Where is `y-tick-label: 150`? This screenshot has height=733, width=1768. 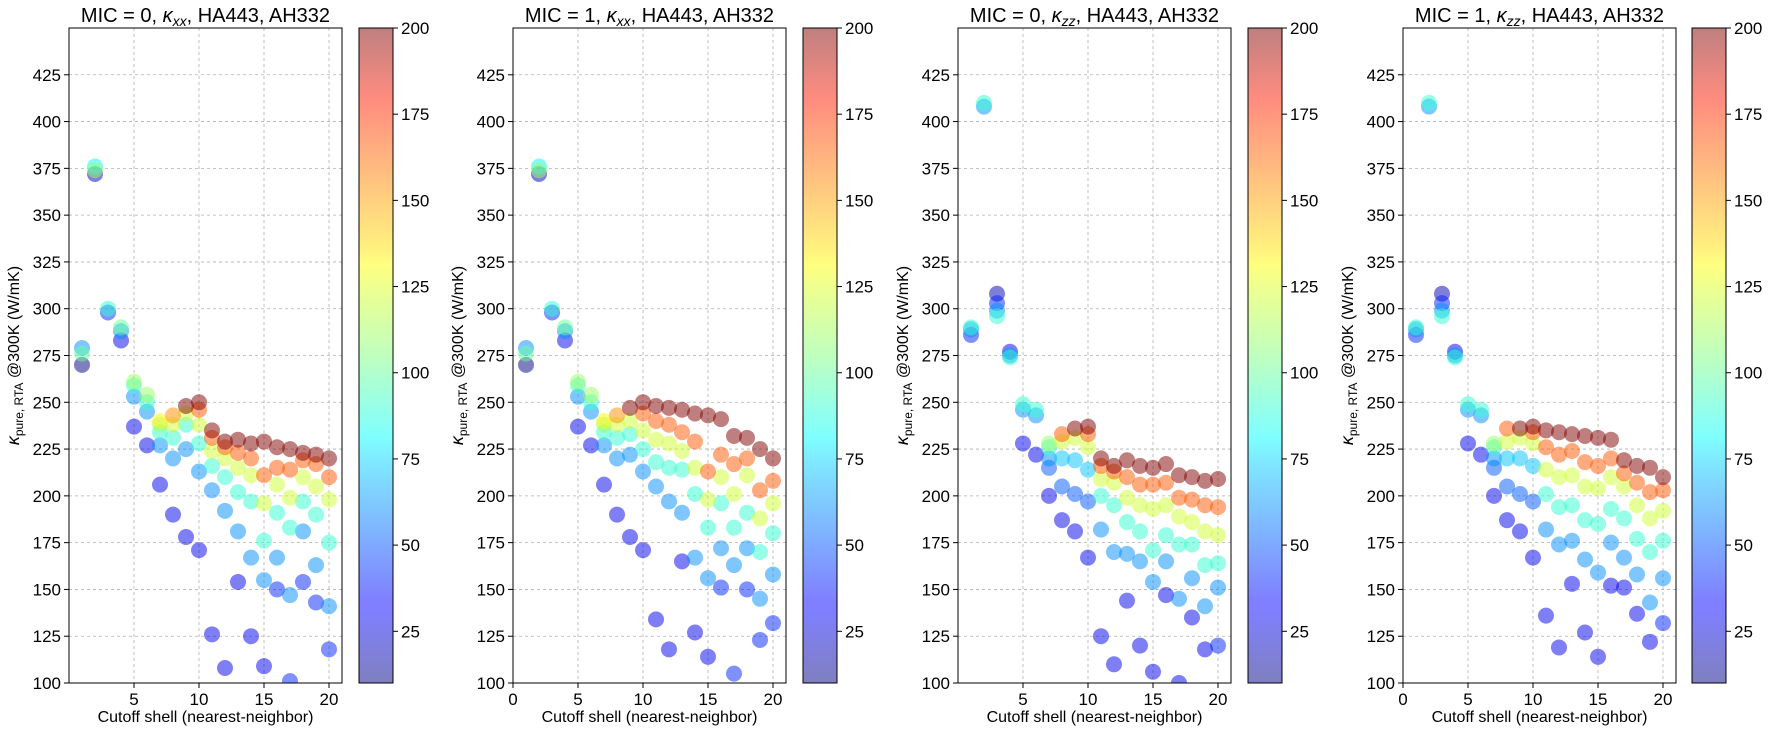
y-tick-label: 150 is located at coordinates (491, 589).